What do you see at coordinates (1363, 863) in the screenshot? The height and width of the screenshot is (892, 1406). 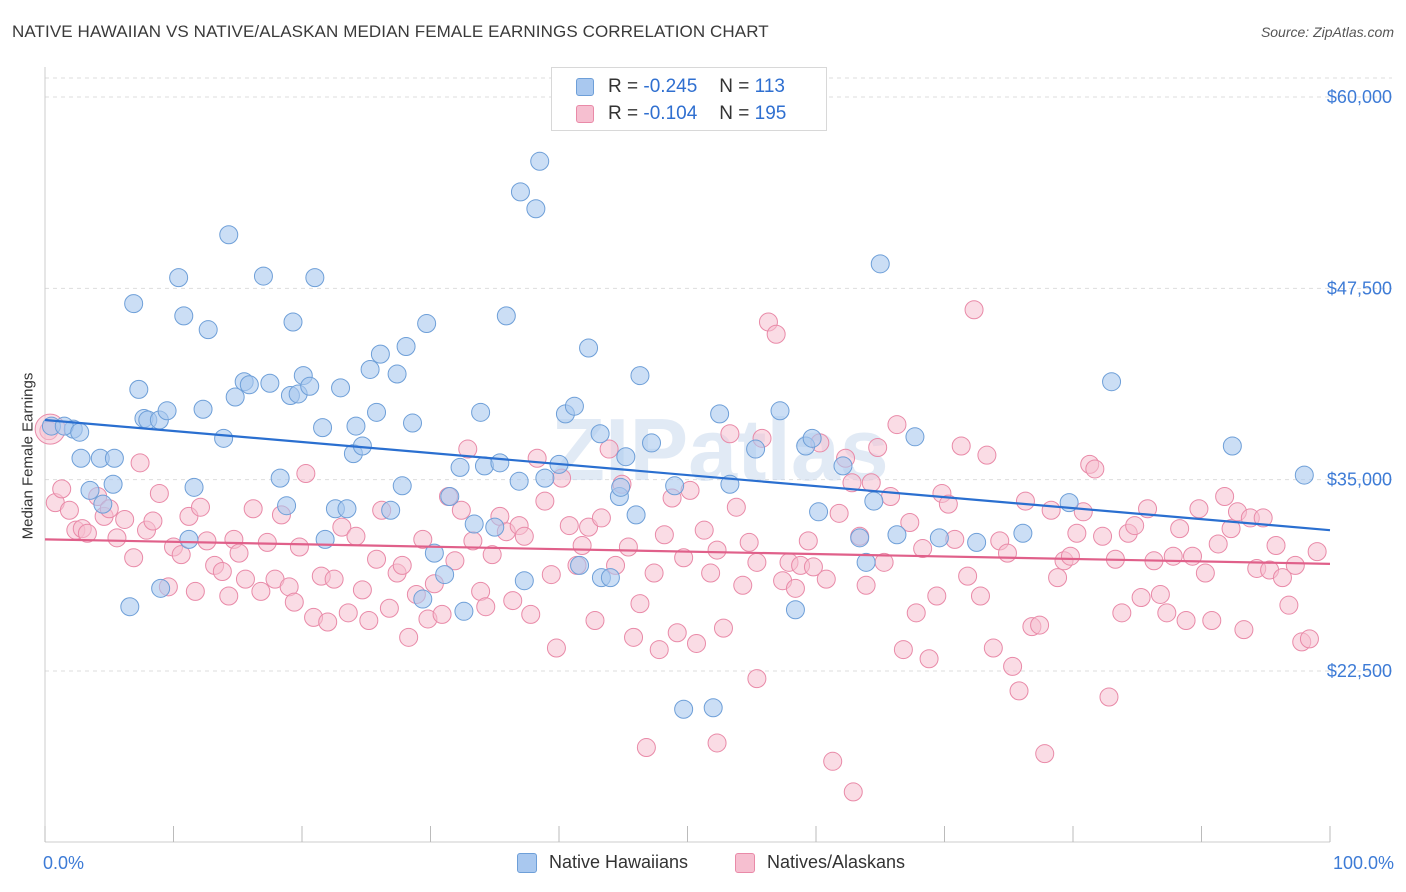 I see `x-tick-label: 100.0%` at bounding box center [1363, 863].